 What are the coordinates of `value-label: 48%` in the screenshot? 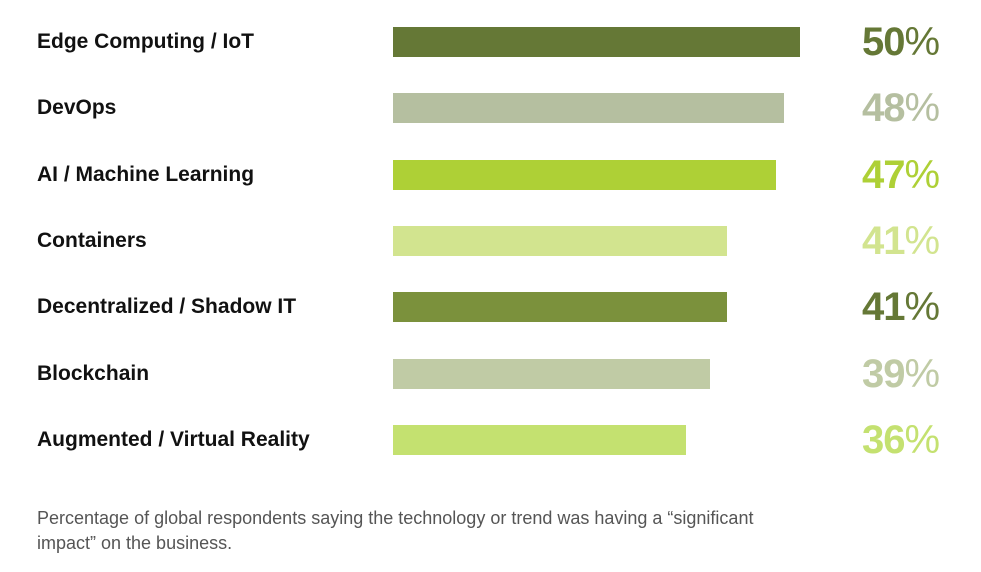 It's located at (901, 108).